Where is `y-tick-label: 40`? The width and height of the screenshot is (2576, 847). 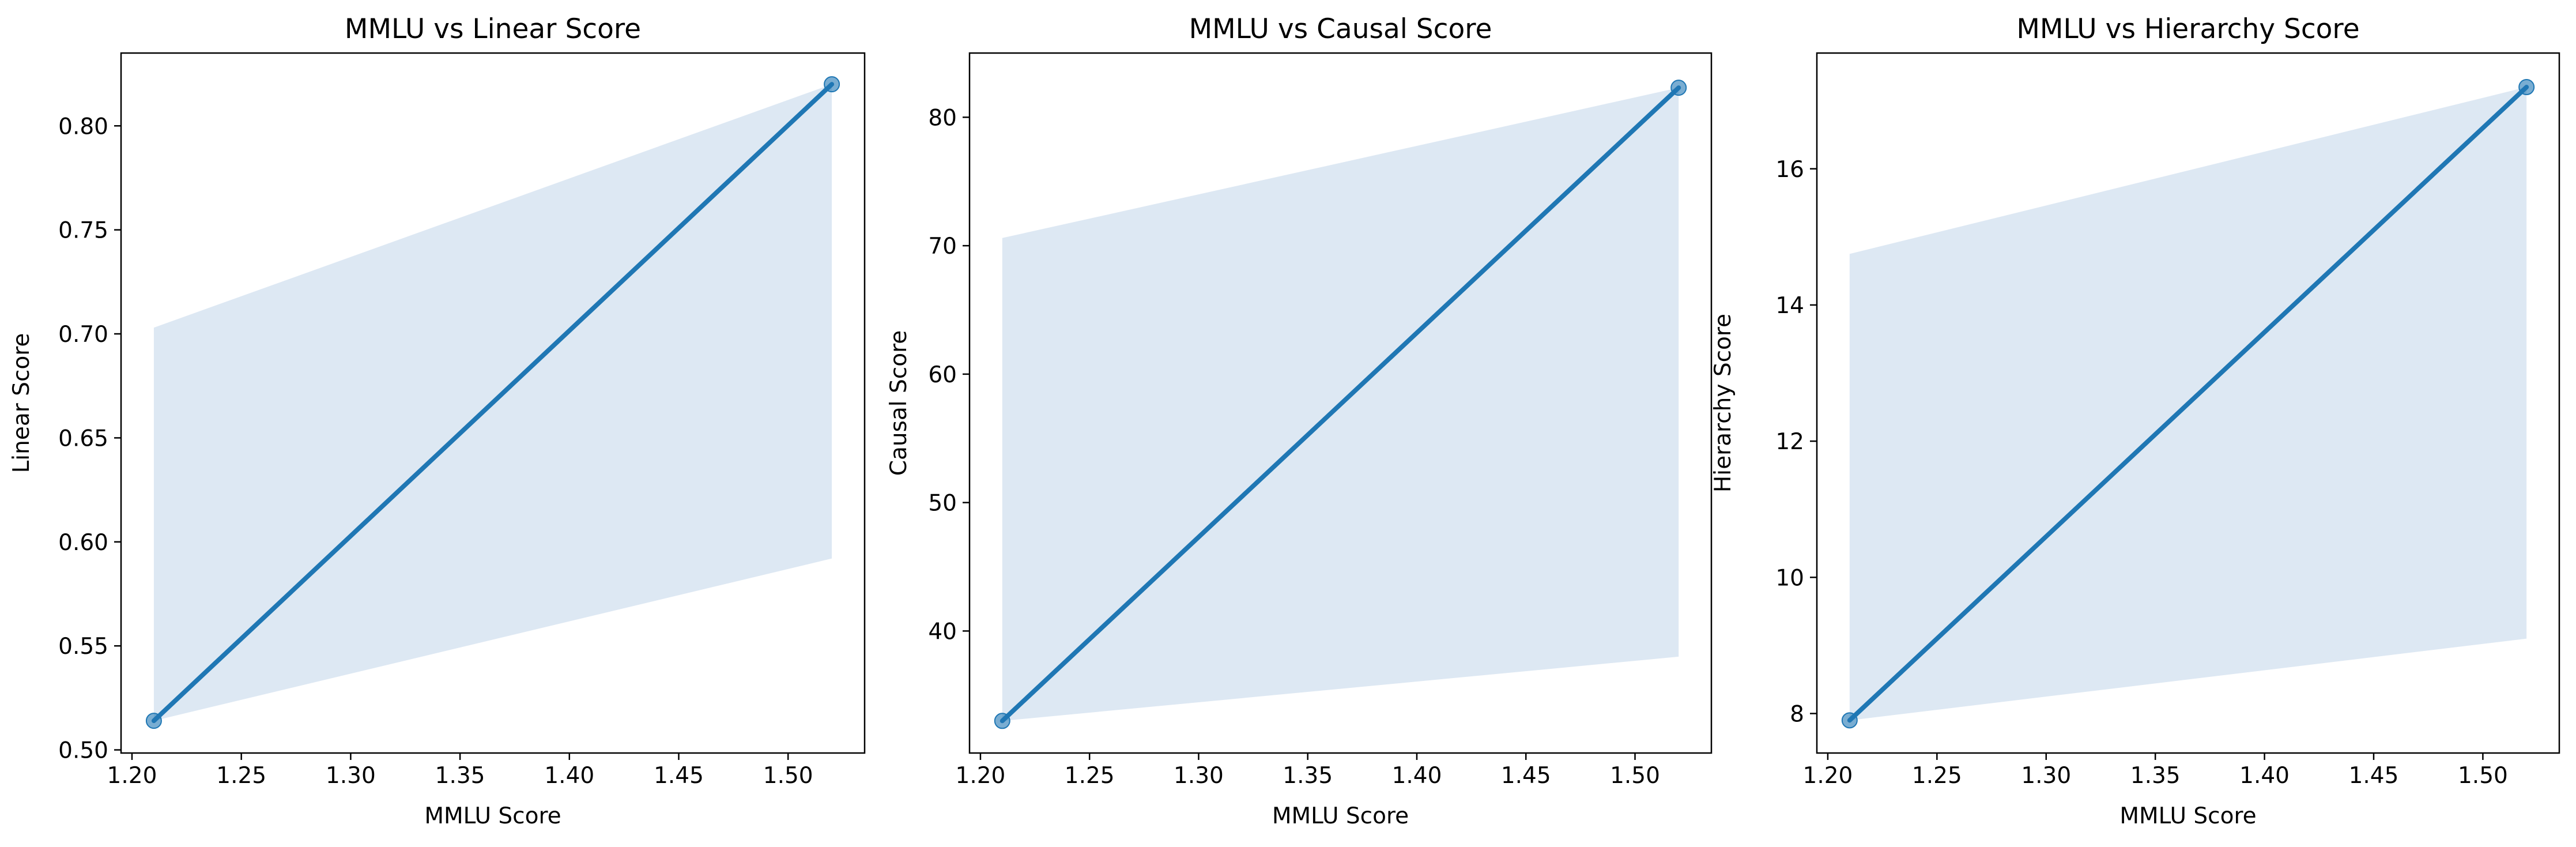
y-tick-label: 40 is located at coordinates (942, 632).